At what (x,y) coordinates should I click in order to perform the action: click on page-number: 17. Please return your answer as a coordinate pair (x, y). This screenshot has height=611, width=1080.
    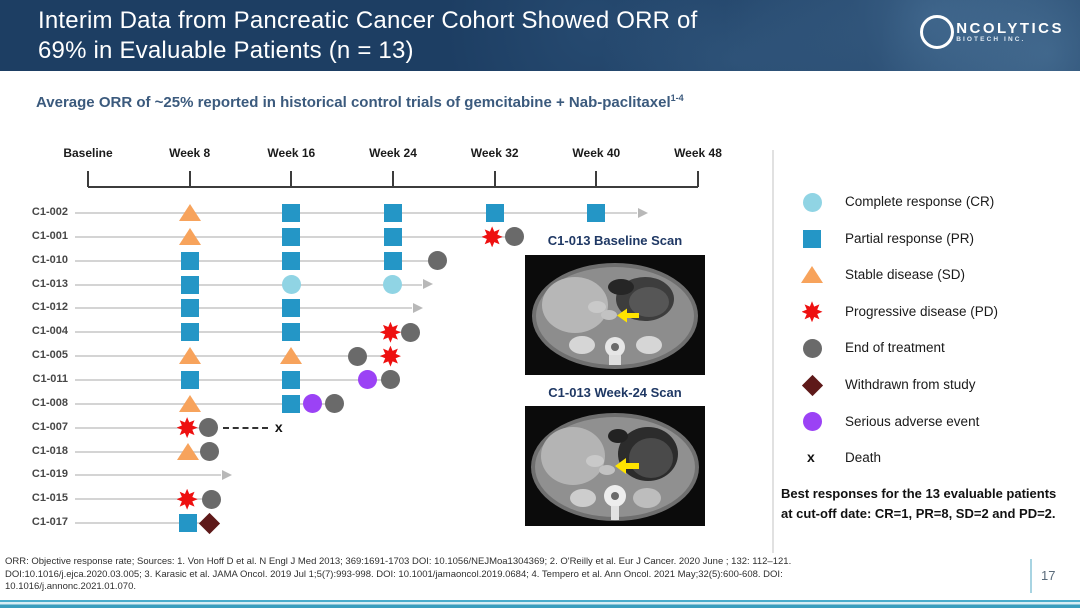
    Looking at the image, I should click on (1048, 575).